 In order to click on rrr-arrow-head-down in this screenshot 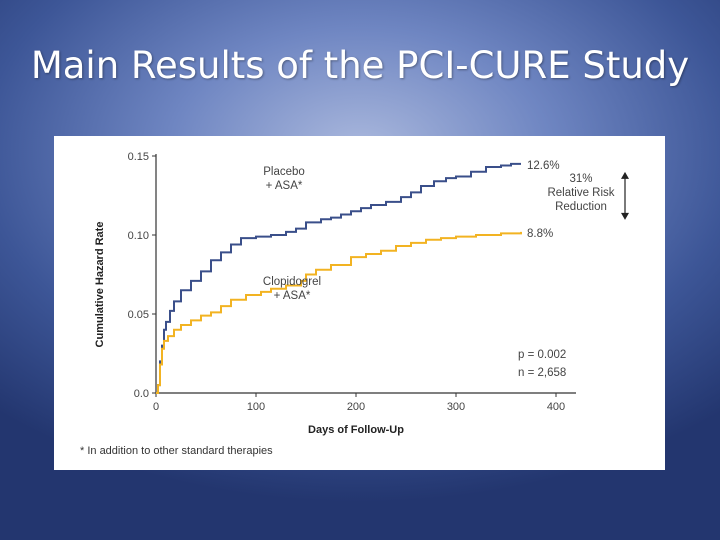, I will do `click(625, 216)`.